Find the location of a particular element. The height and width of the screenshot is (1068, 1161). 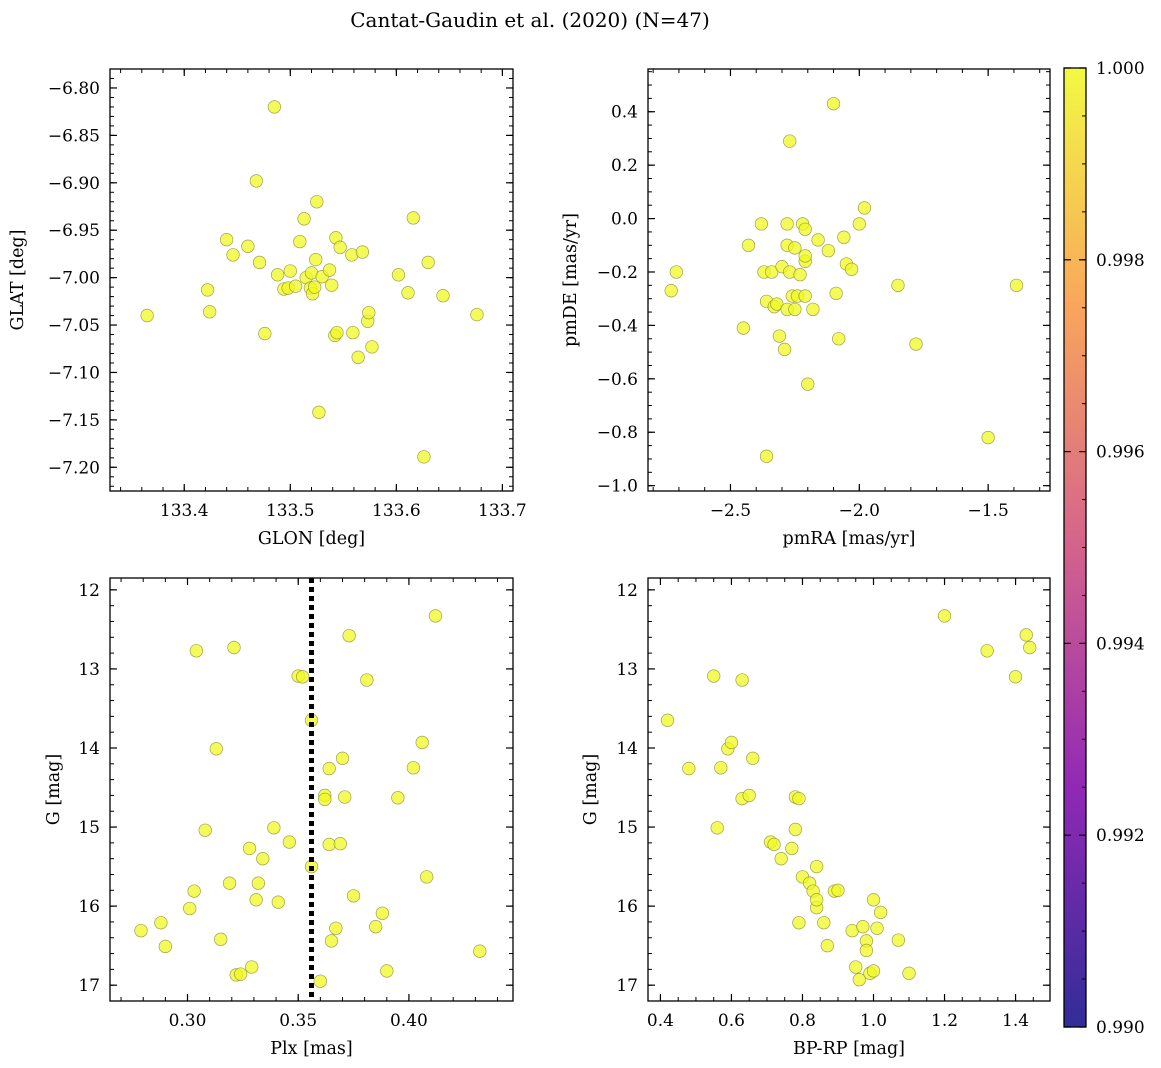

points-bl is located at coordinates (310, 798).